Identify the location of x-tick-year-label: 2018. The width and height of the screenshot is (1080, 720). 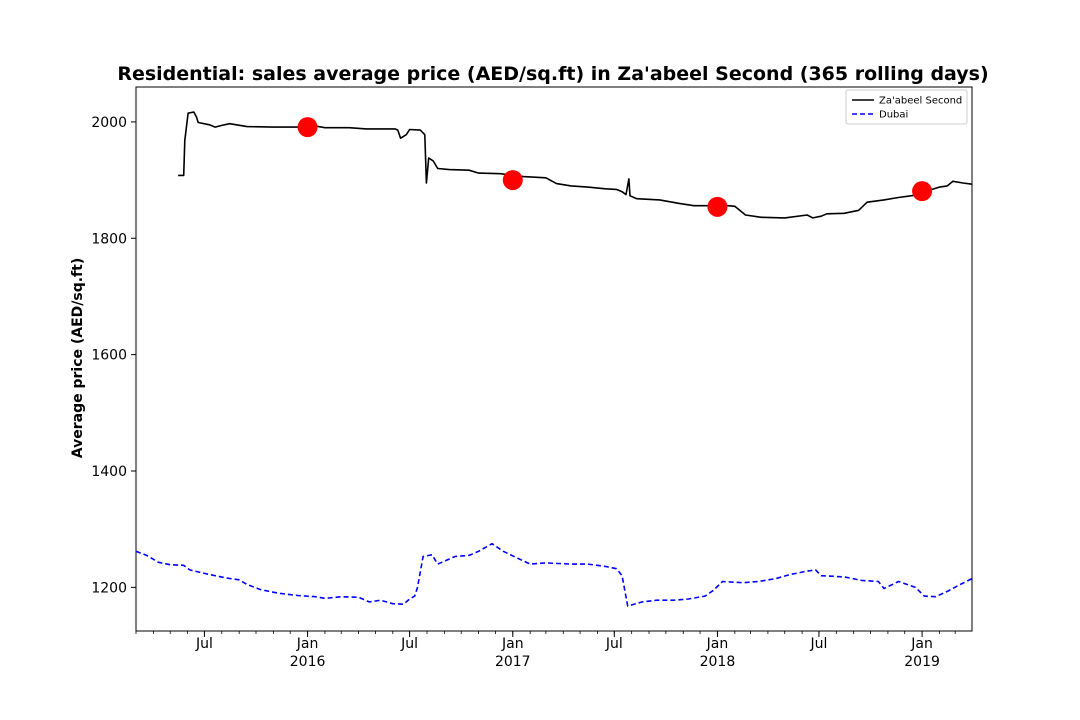
(718, 662).